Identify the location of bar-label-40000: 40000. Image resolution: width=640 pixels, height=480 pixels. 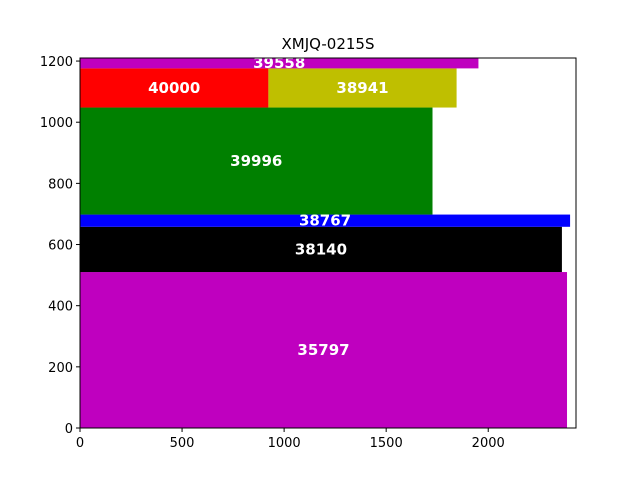
(174, 88).